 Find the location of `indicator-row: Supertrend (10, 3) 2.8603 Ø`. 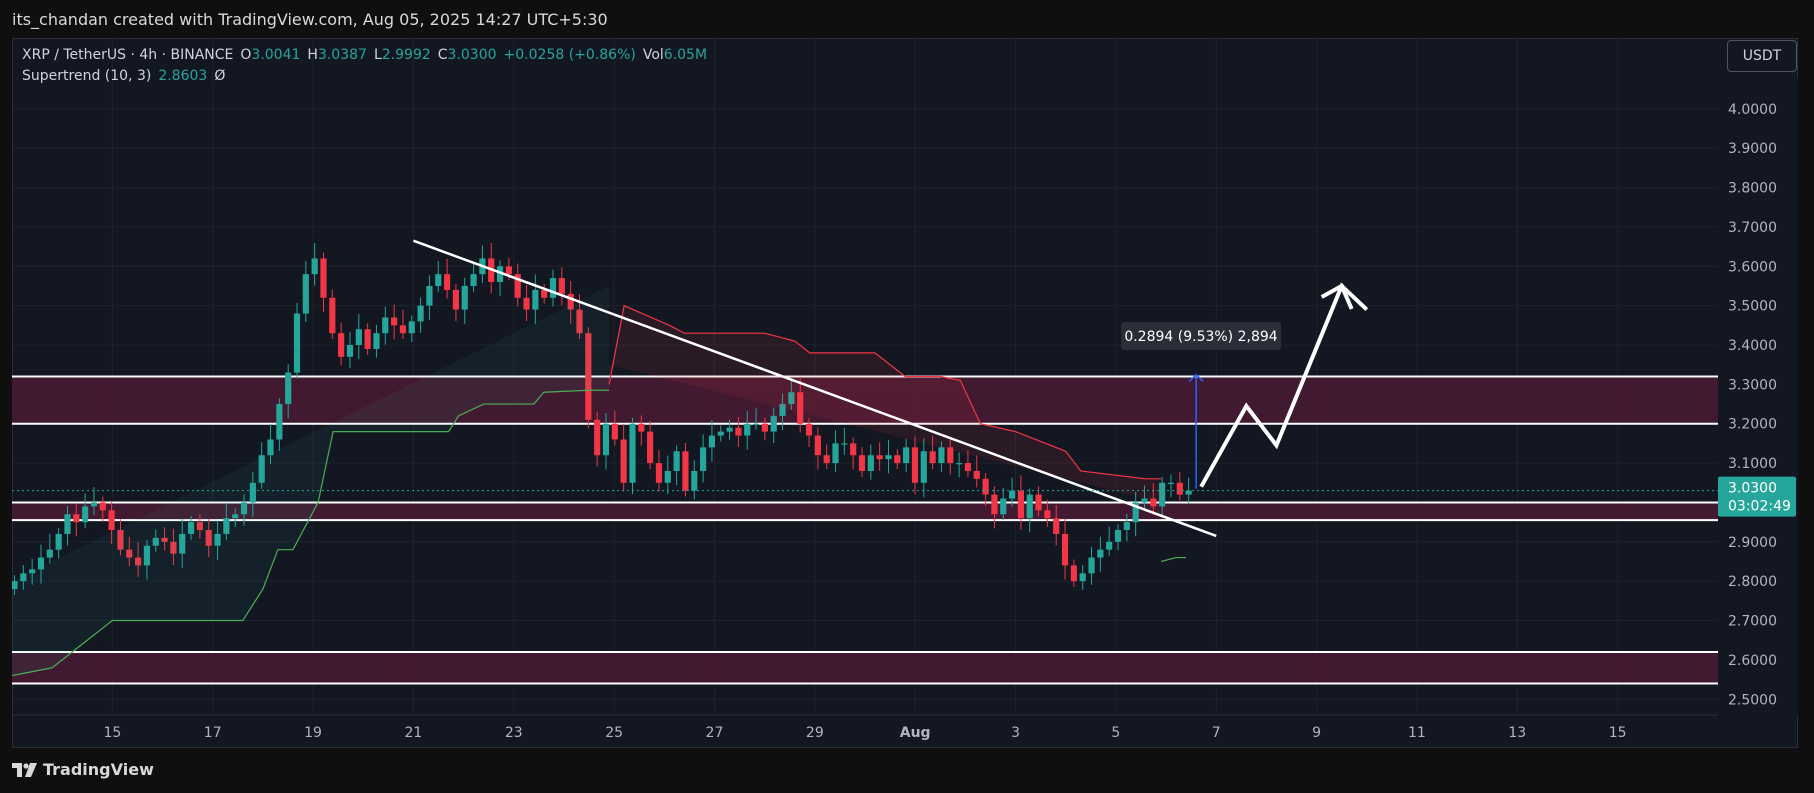

indicator-row: Supertrend (10, 3) 2.8603 Ø is located at coordinates (364, 76).